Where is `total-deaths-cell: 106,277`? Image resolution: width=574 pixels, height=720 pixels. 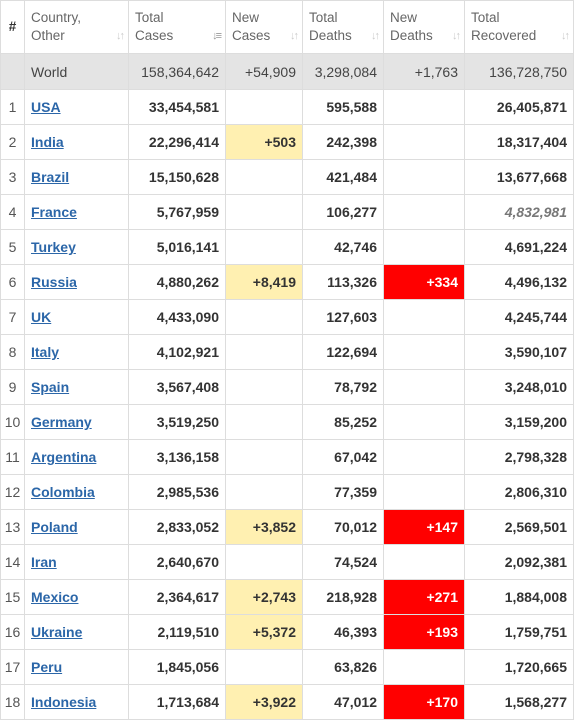
total-deaths-cell: 106,277 is located at coordinates (343, 212).